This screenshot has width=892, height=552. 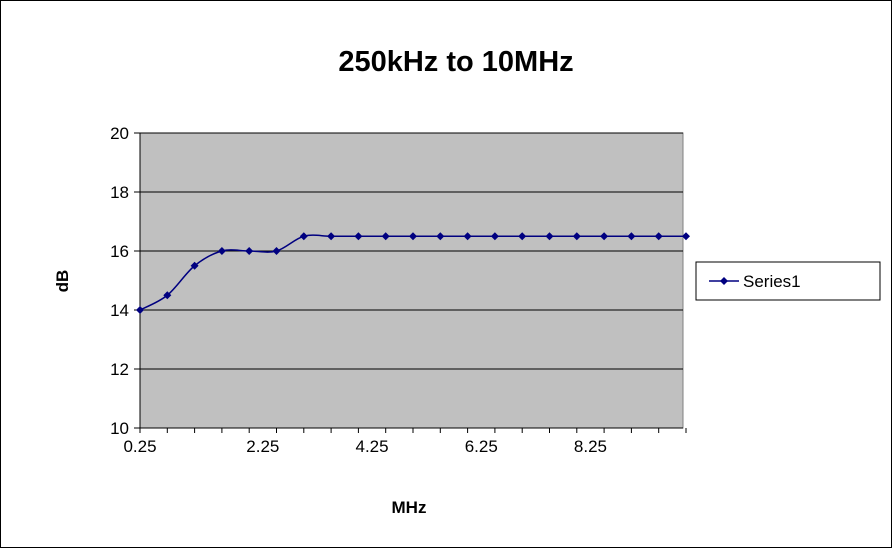 What do you see at coordinates (119, 369) in the screenshot?
I see `y-tick-label: 12` at bounding box center [119, 369].